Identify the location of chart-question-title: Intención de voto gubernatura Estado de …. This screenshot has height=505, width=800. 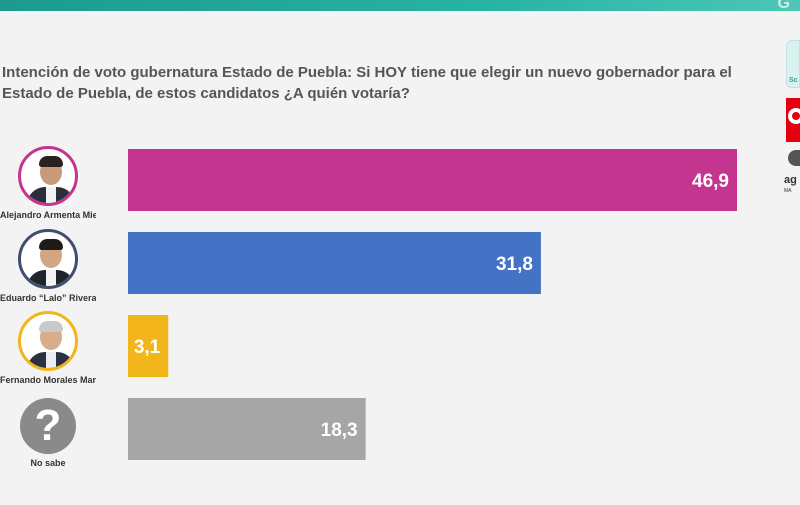
(367, 83).